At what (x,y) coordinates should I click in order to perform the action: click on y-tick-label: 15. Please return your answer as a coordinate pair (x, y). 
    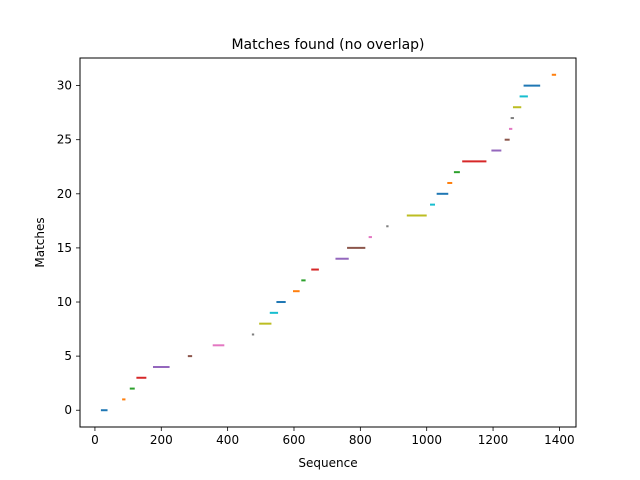
    Looking at the image, I should click on (64, 248).